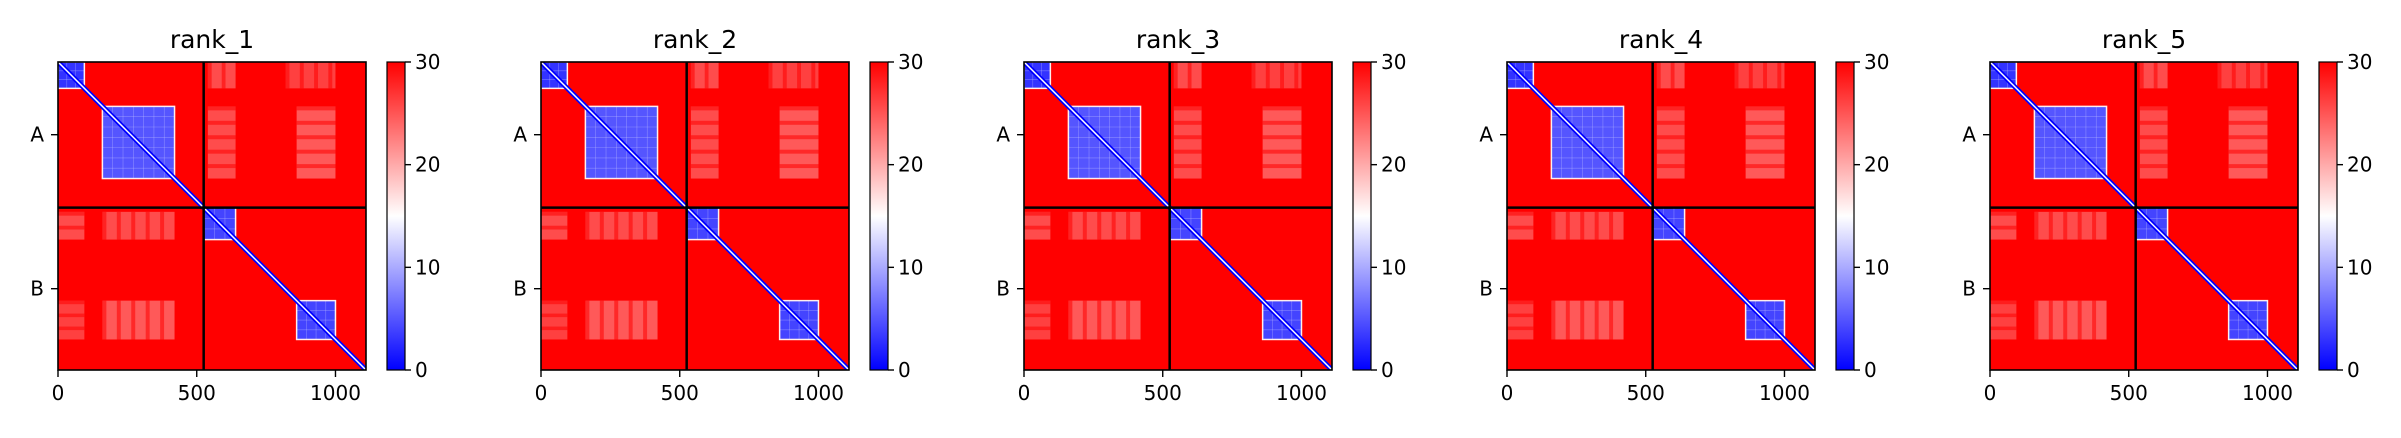 The width and height of the screenshot is (2401, 438). What do you see at coordinates (1661, 39) in the screenshot?
I see `panel-title: rank_4` at bounding box center [1661, 39].